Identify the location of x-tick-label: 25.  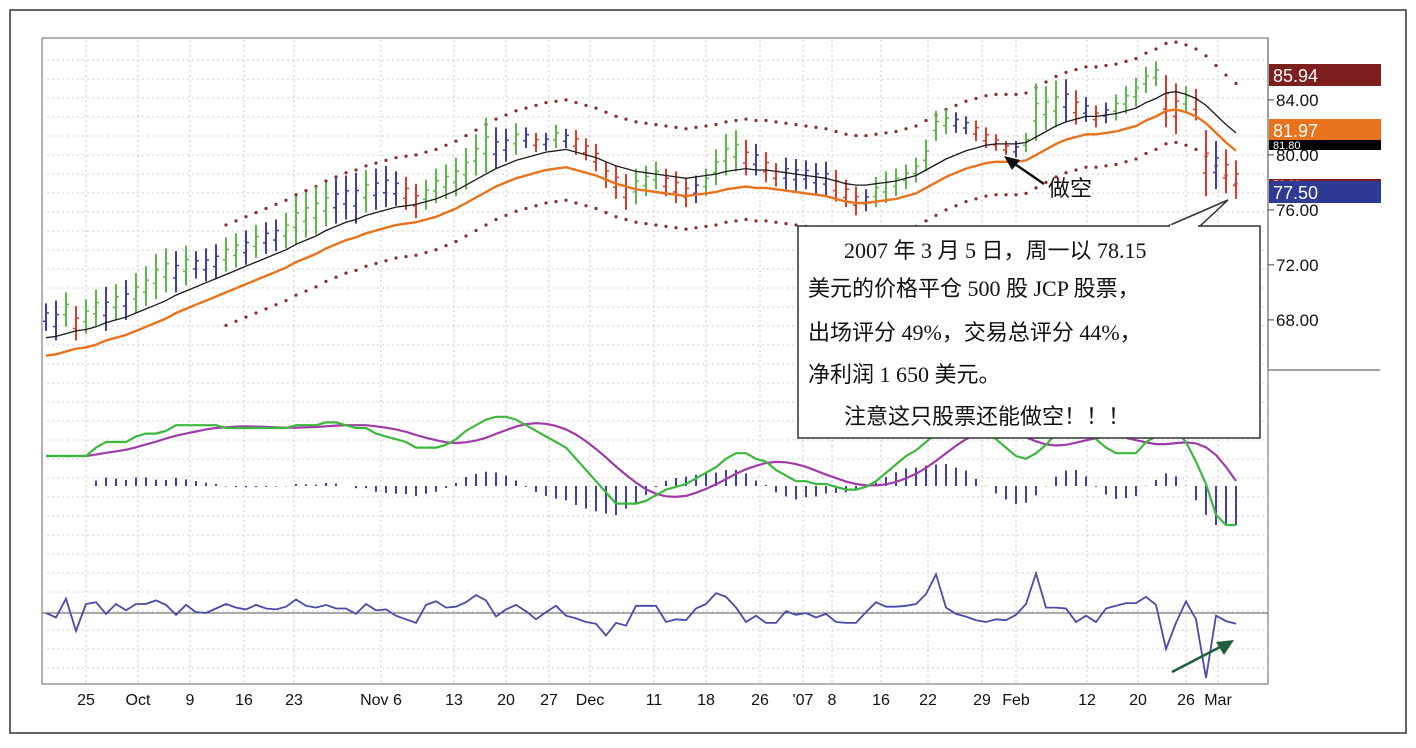
(86, 700).